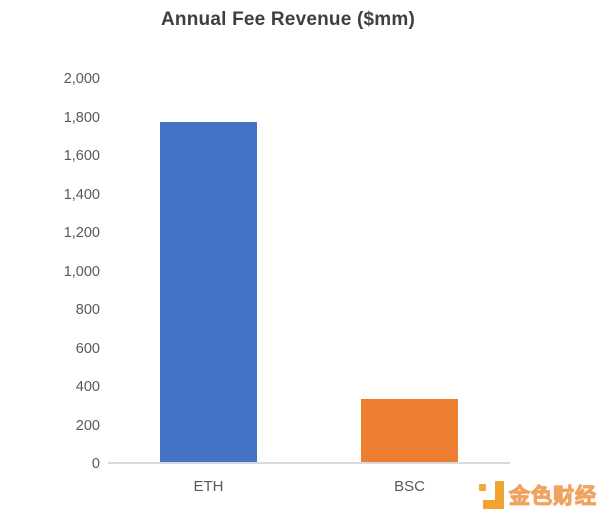 Image resolution: width=600 pixels, height=515 pixels. What do you see at coordinates (208, 292) in the screenshot?
I see `bar-eth` at bounding box center [208, 292].